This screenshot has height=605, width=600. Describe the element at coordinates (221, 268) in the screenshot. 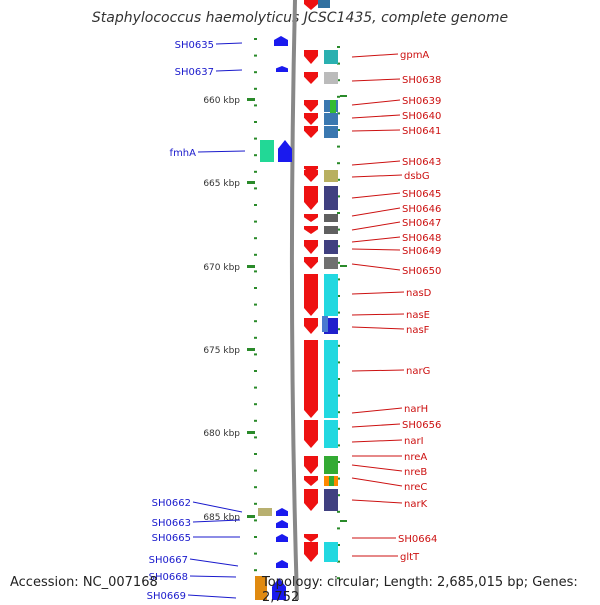

I see `scale-tick-label: 670 kbp` at that location.